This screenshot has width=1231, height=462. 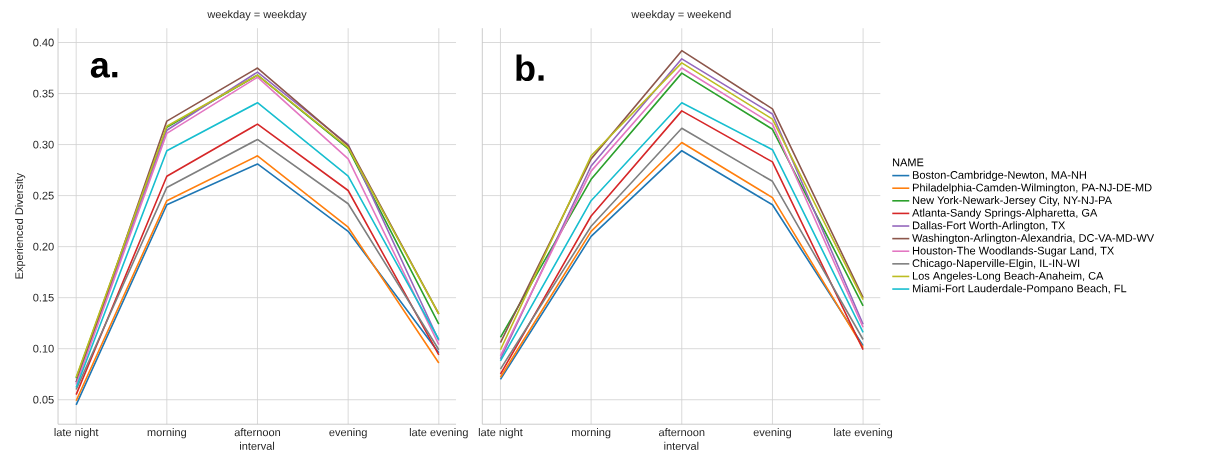 I want to click on legend-label: Houston-The Woodlands-Sugar Land, TX, so click(x=1013, y=251).